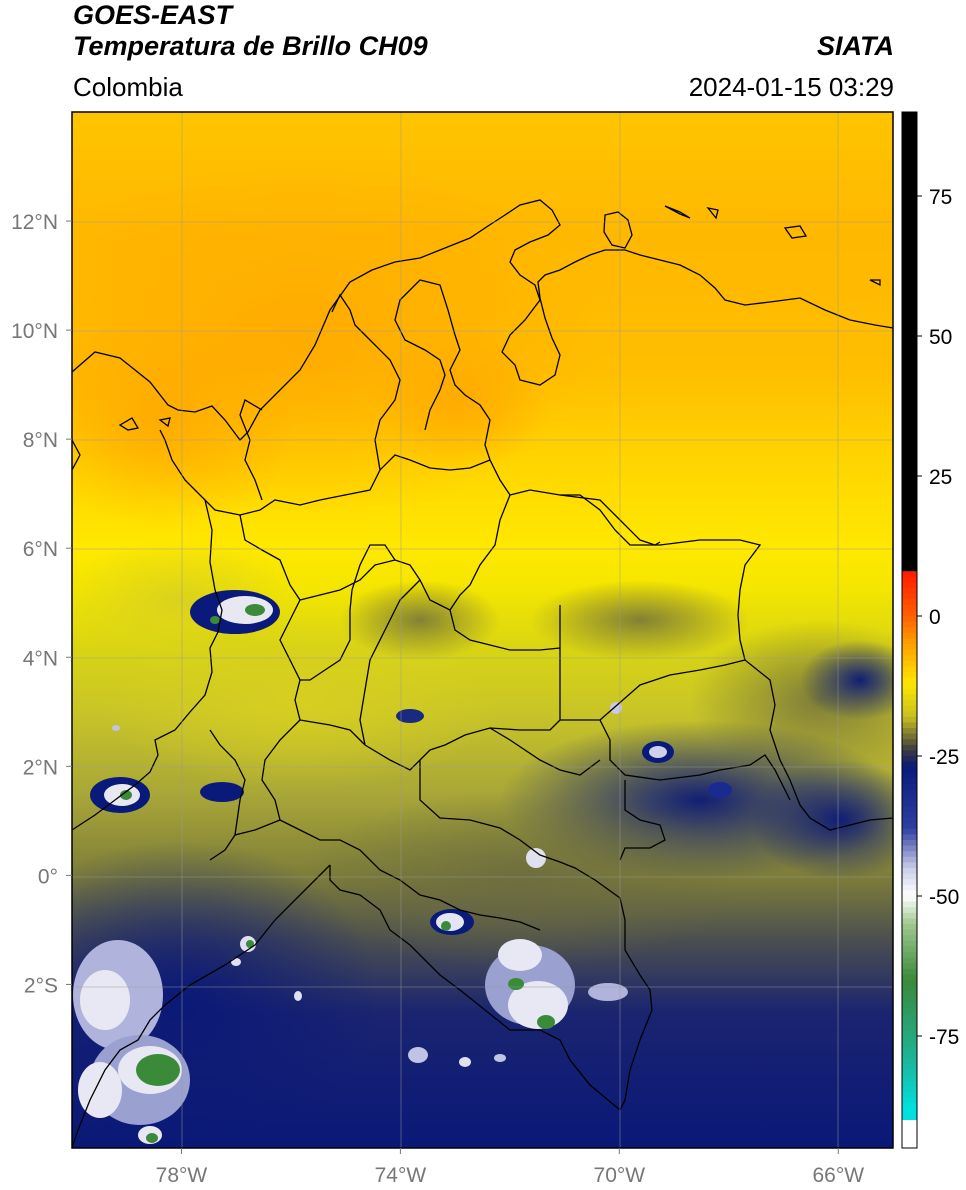 The height and width of the screenshot is (1190, 966). What do you see at coordinates (940, 477) in the screenshot?
I see `colorbar-tick-label: 25` at bounding box center [940, 477].